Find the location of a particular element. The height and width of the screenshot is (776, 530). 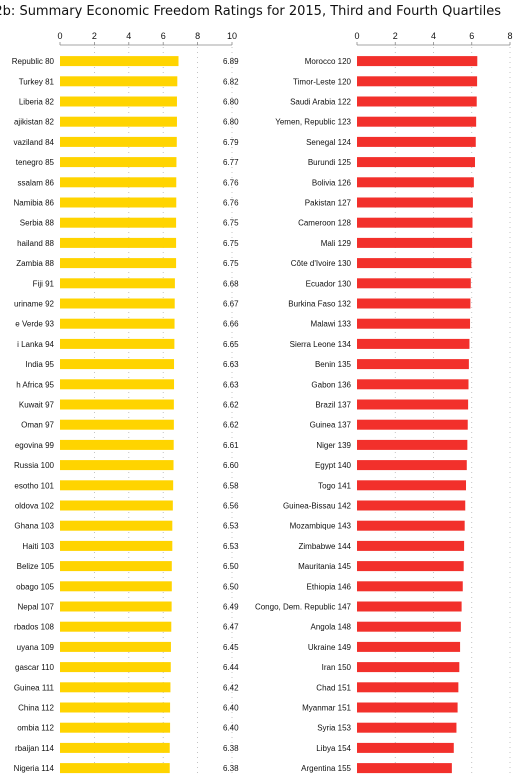

q4-category-label: Chad 151 is located at coordinates (333, 687).